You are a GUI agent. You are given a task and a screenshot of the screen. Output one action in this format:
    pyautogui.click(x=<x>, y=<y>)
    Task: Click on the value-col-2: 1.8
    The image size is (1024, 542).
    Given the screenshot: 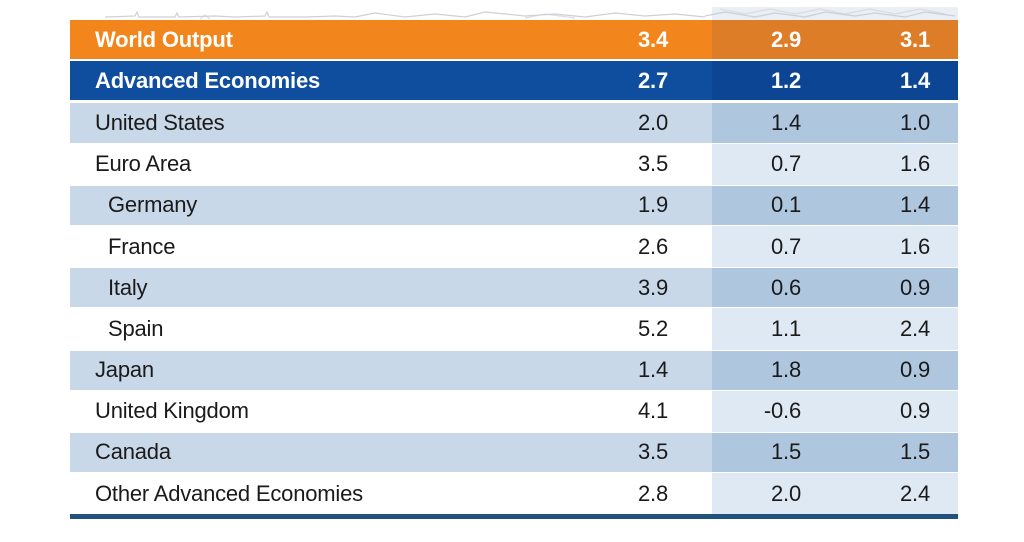 What is the action you would take?
    pyautogui.click(x=778, y=370)
    